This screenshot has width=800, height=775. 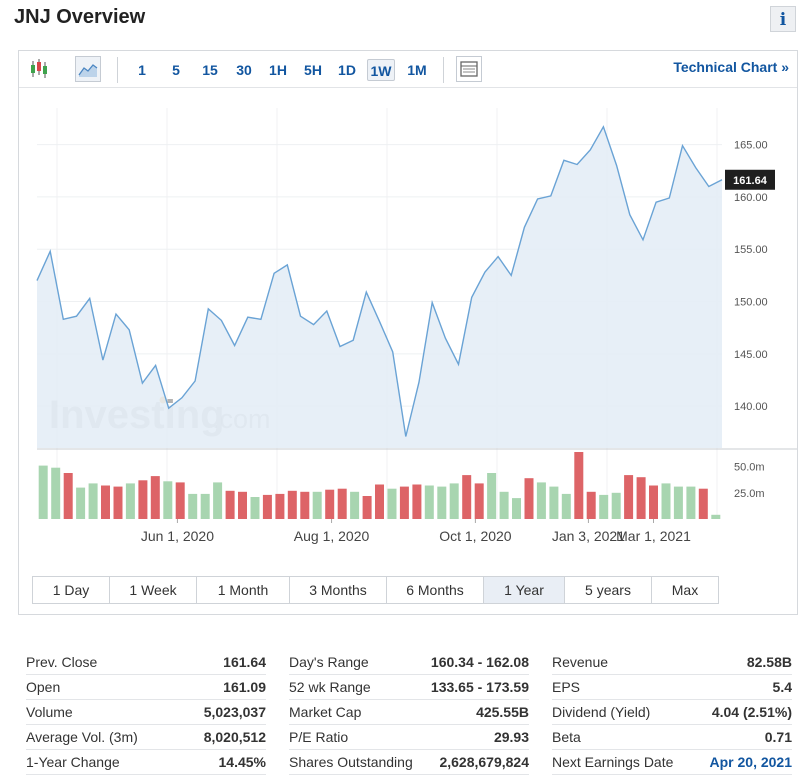 I want to click on stat-row: Market Cap 425.55B, so click(x=409, y=712).